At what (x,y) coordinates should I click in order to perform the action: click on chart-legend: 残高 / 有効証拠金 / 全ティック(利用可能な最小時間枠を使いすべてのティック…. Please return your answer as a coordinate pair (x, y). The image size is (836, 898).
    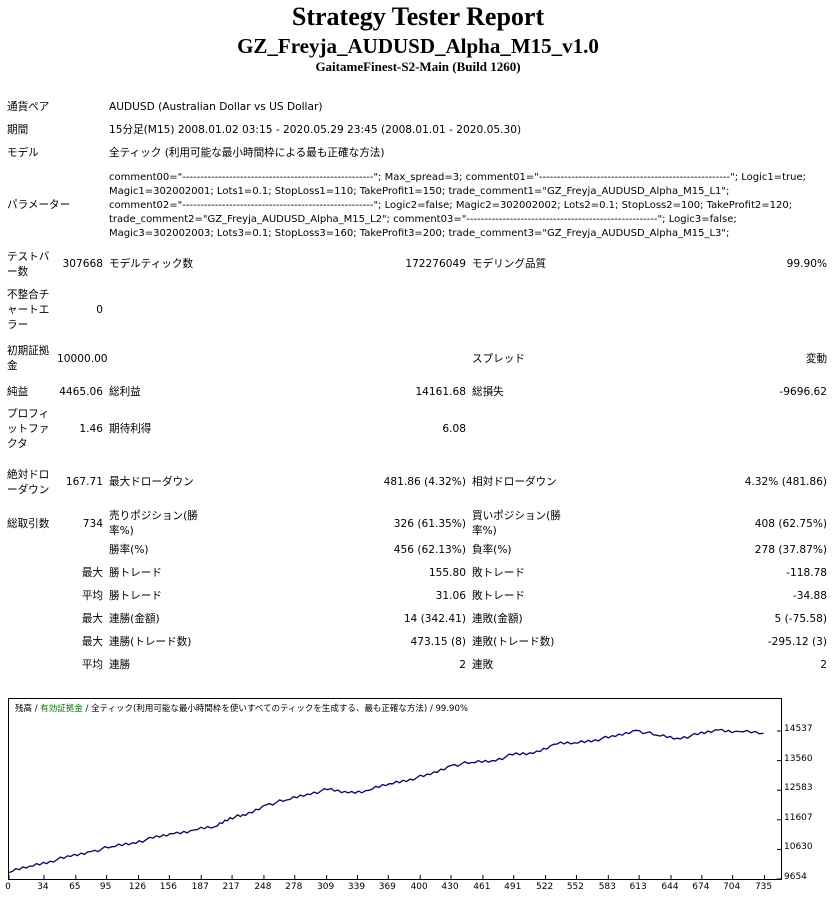
    Looking at the image, I should click on (241, 708).